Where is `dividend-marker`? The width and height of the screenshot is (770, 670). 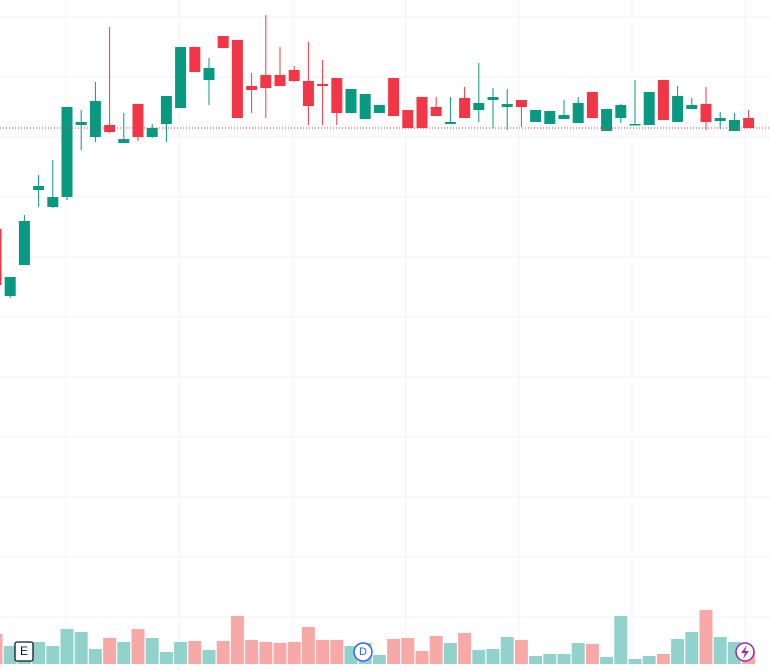
dividend-marker is located at coordinates (363, 652).